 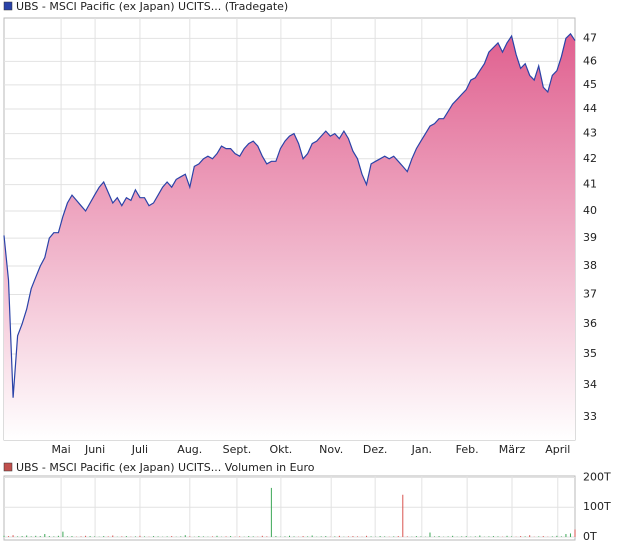 I want to click on x-tick-label: März, so click(x=512, y=449).